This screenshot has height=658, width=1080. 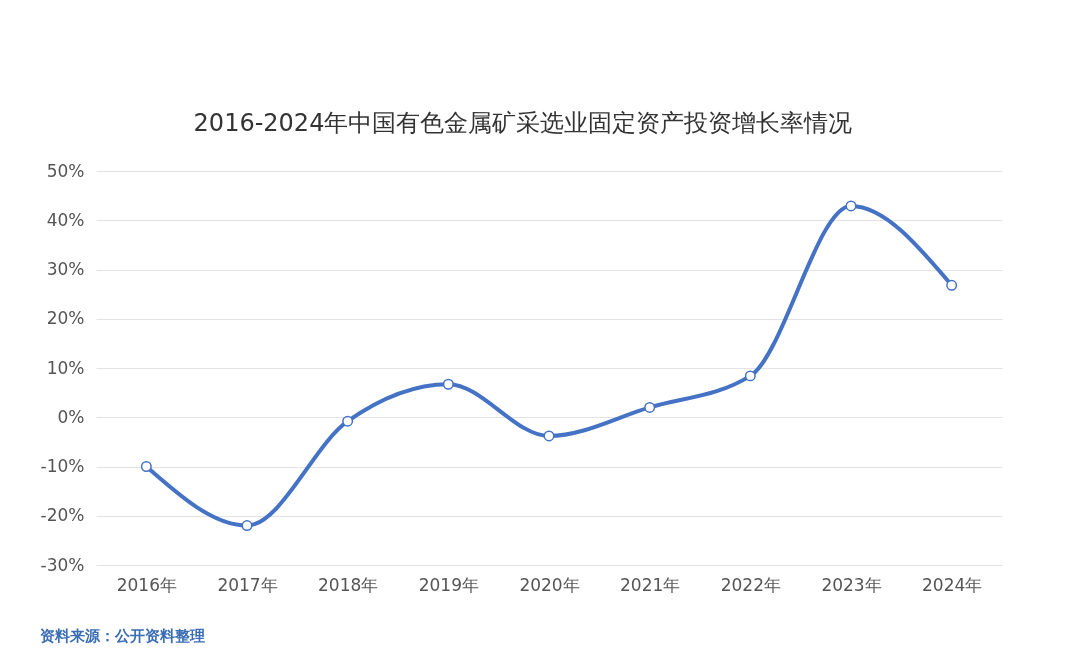 What do you see at coordinates (65, 219) in the screenshot?
I see `y-tick-label: 40%` at bounding box center [65, 219].